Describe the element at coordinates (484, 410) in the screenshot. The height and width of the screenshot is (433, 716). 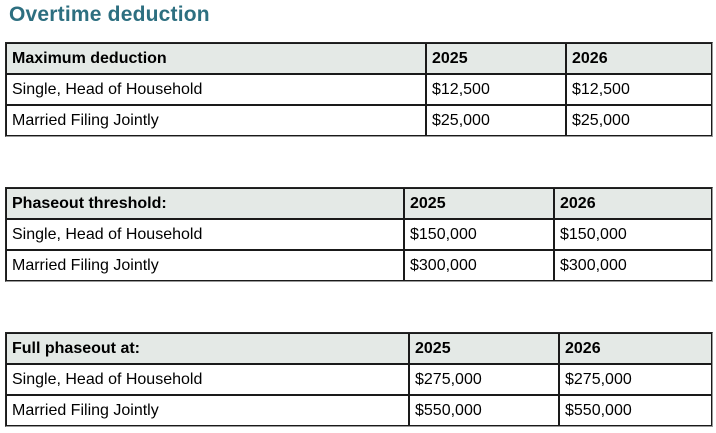
I see `value-cell-2025: $550,000` at that location.